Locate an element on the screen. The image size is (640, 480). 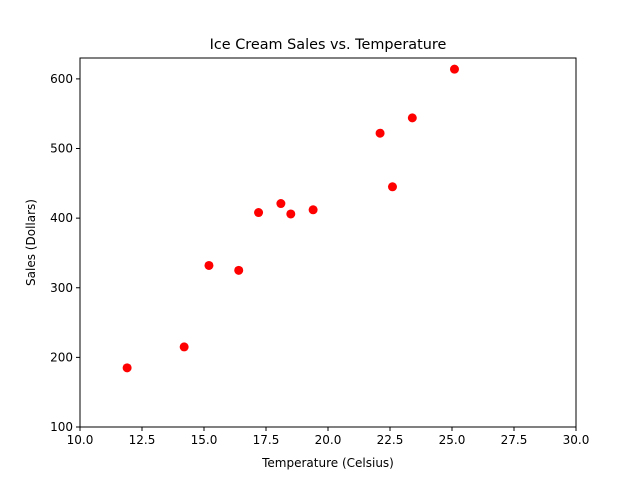
x-tick-label: 17.5 is located at coordinates (266, 440).